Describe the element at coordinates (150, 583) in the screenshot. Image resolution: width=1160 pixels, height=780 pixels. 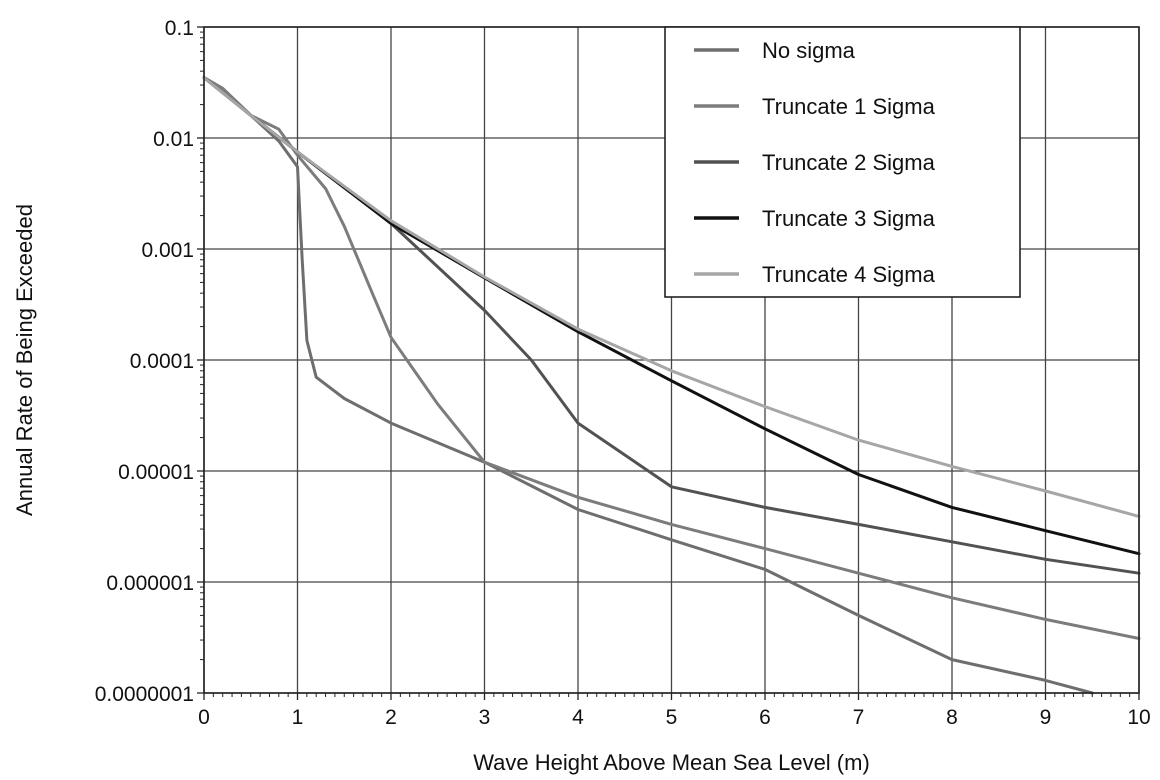
I see `y-tick-label: 0.000001` at that location.